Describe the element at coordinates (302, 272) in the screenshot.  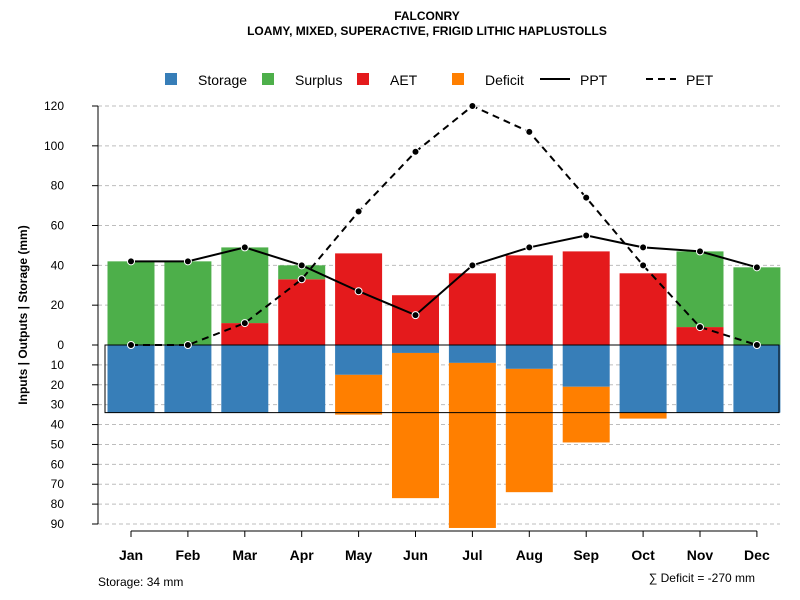
I see `surplus-bar-apr` at that location.